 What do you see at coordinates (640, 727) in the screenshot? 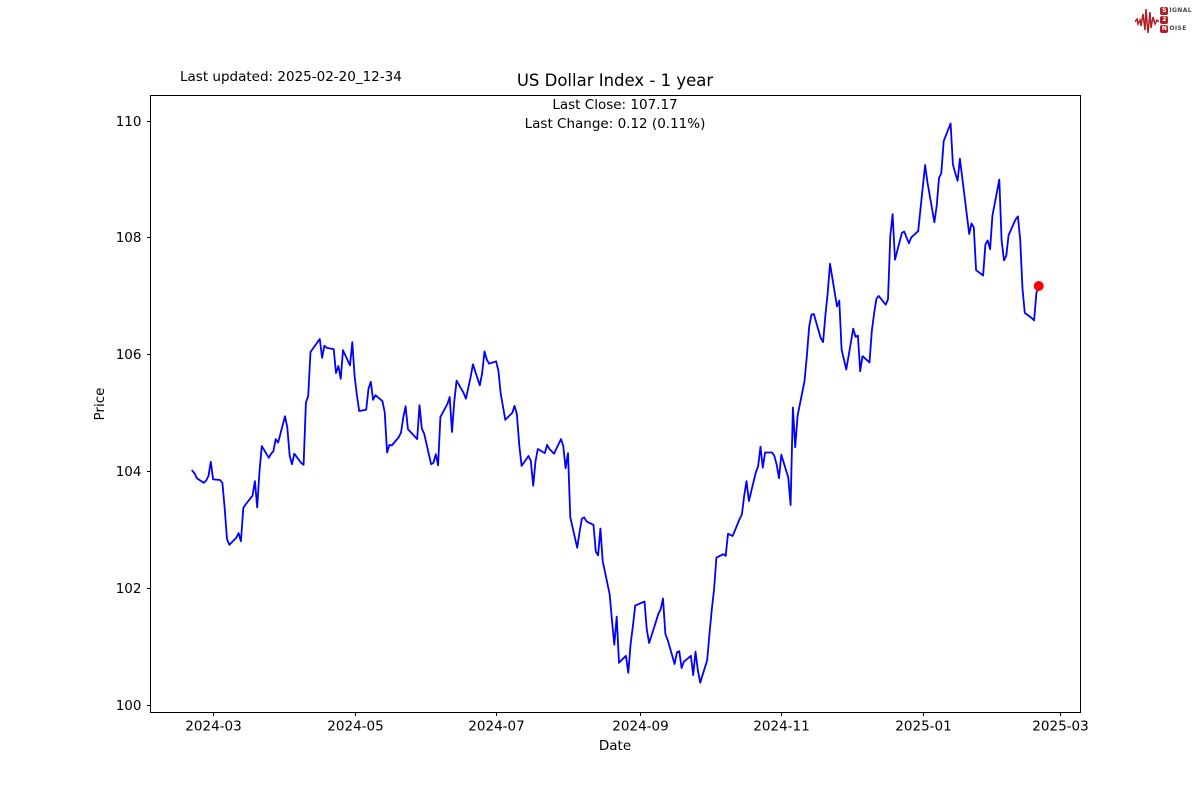
I see `x-tick-label: 2024-09` at bounding box center [640, 727].